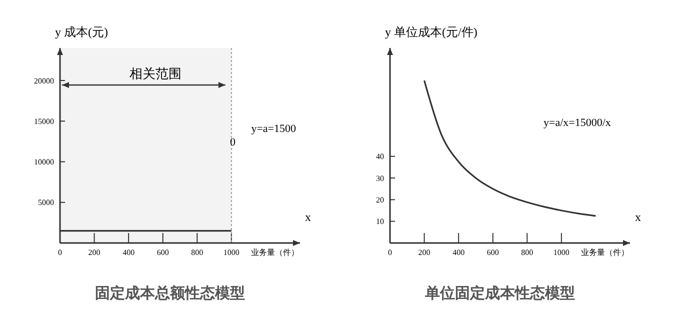 The image size is (685, 321). What do you see at coordinates (380, 199) in the screenshot?
I see `y-tick-label: 20` at bounding box center [380, 199].